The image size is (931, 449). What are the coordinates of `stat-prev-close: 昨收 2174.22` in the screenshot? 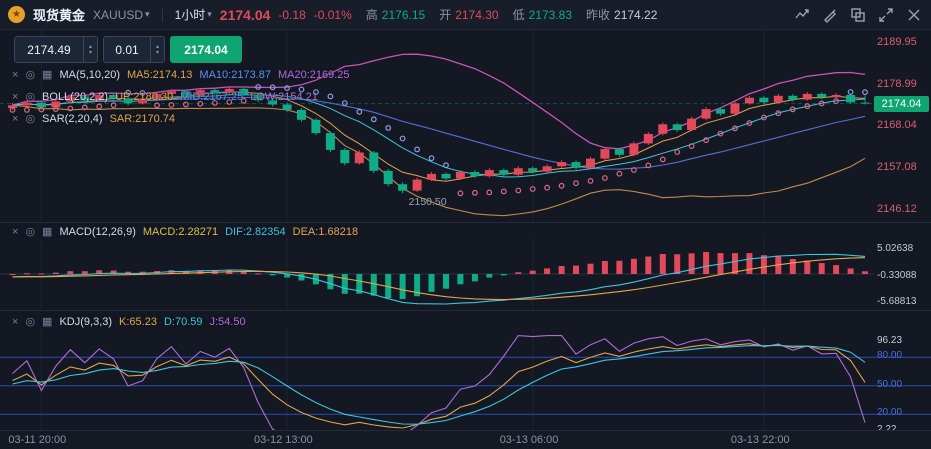 It's located at (622, 15).